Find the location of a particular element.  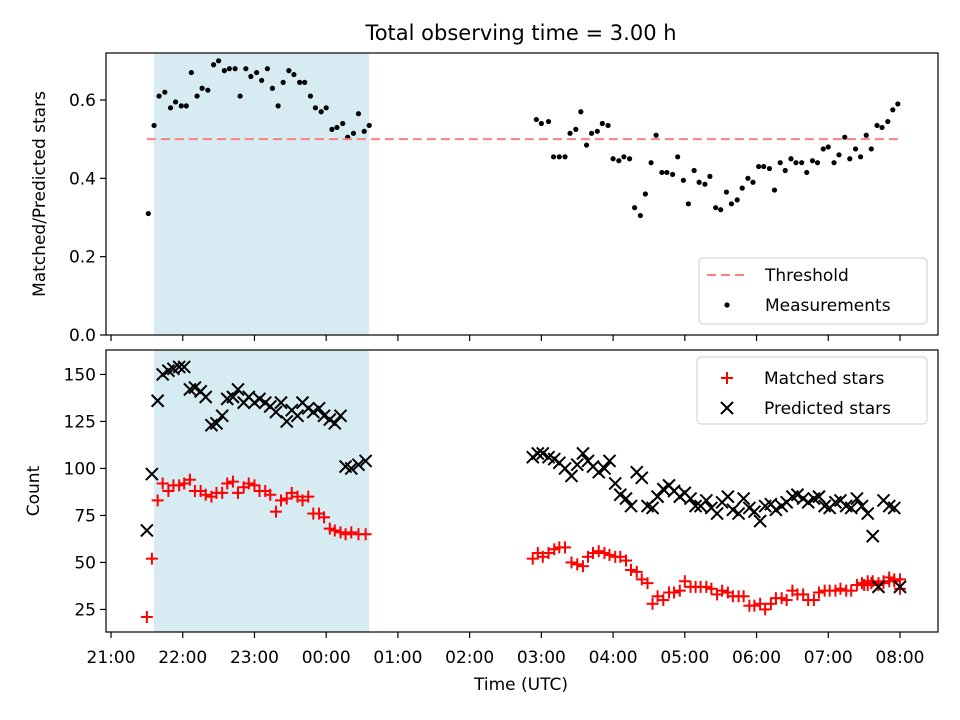

count-y-tick-label: 50 is located at coordinates (85, 563).